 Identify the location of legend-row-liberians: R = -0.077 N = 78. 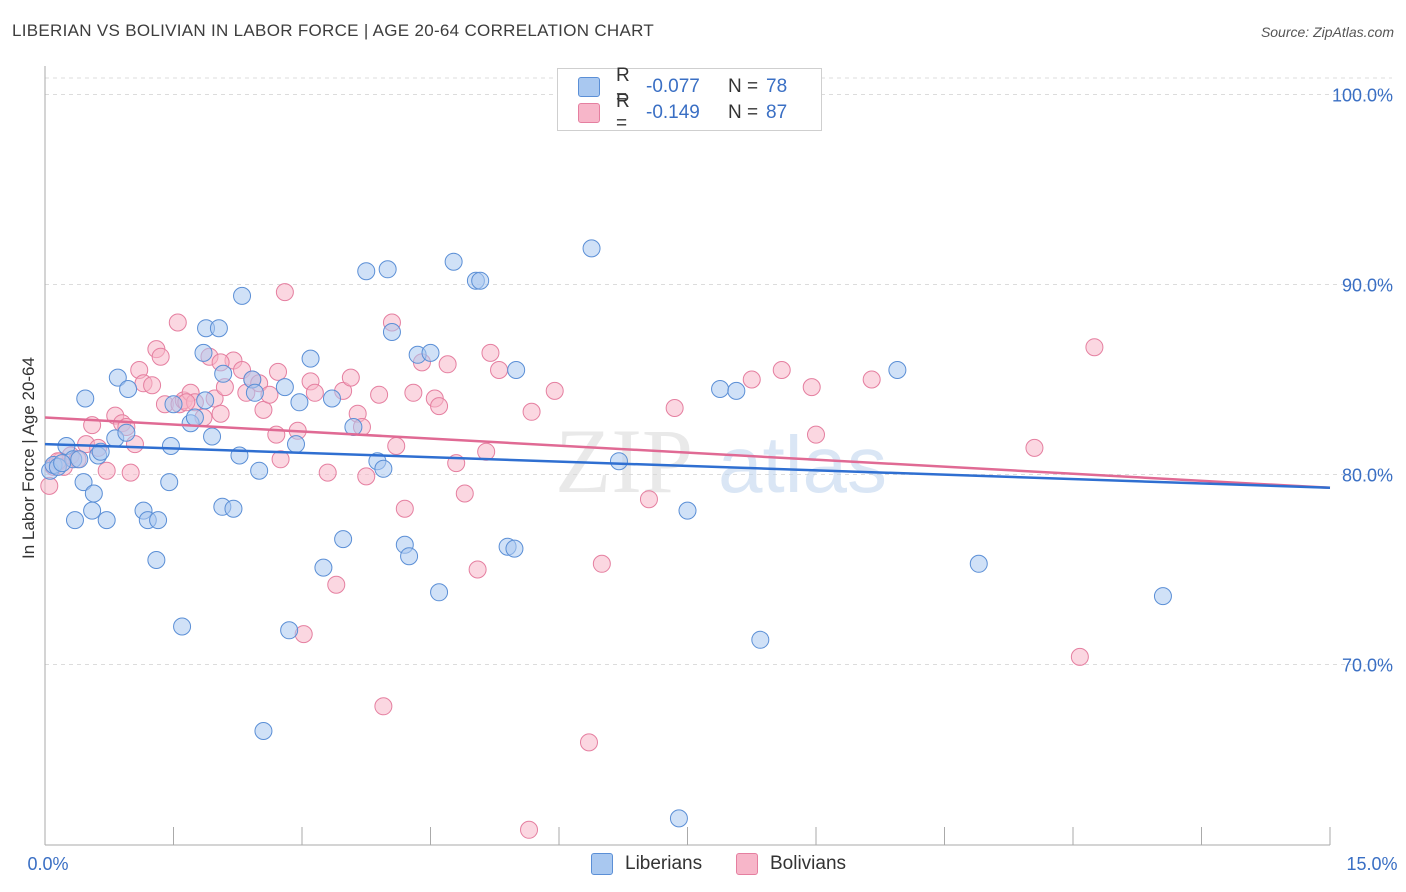
(682, 86).